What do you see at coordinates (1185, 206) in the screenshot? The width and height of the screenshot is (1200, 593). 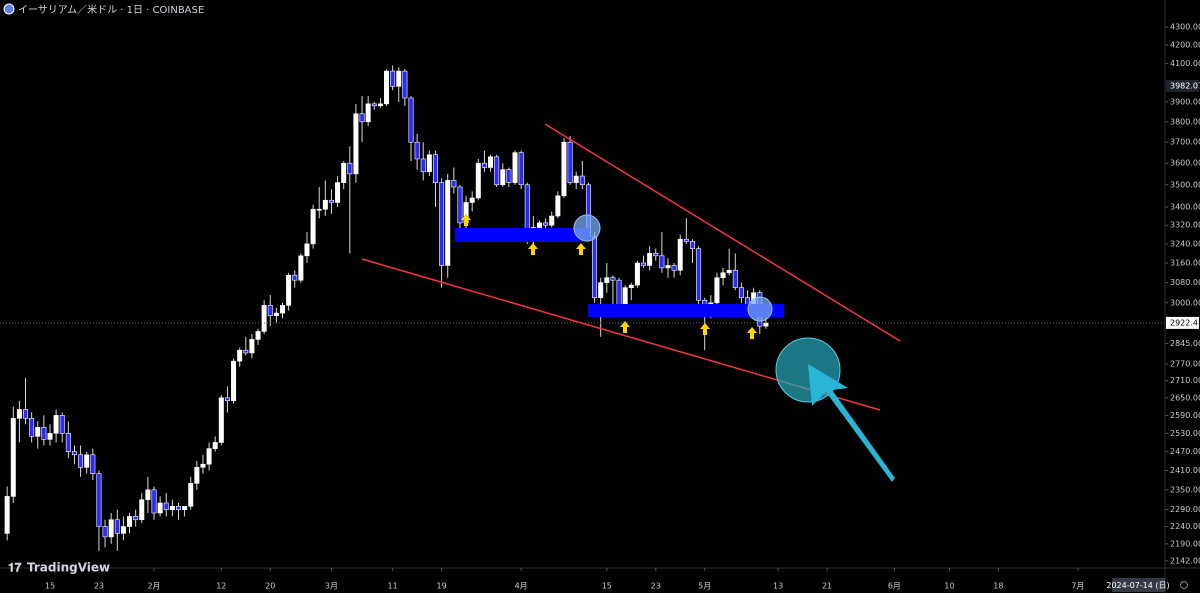 I see `y-tick-label: 3400.00` at bounding box center [1185, 206].